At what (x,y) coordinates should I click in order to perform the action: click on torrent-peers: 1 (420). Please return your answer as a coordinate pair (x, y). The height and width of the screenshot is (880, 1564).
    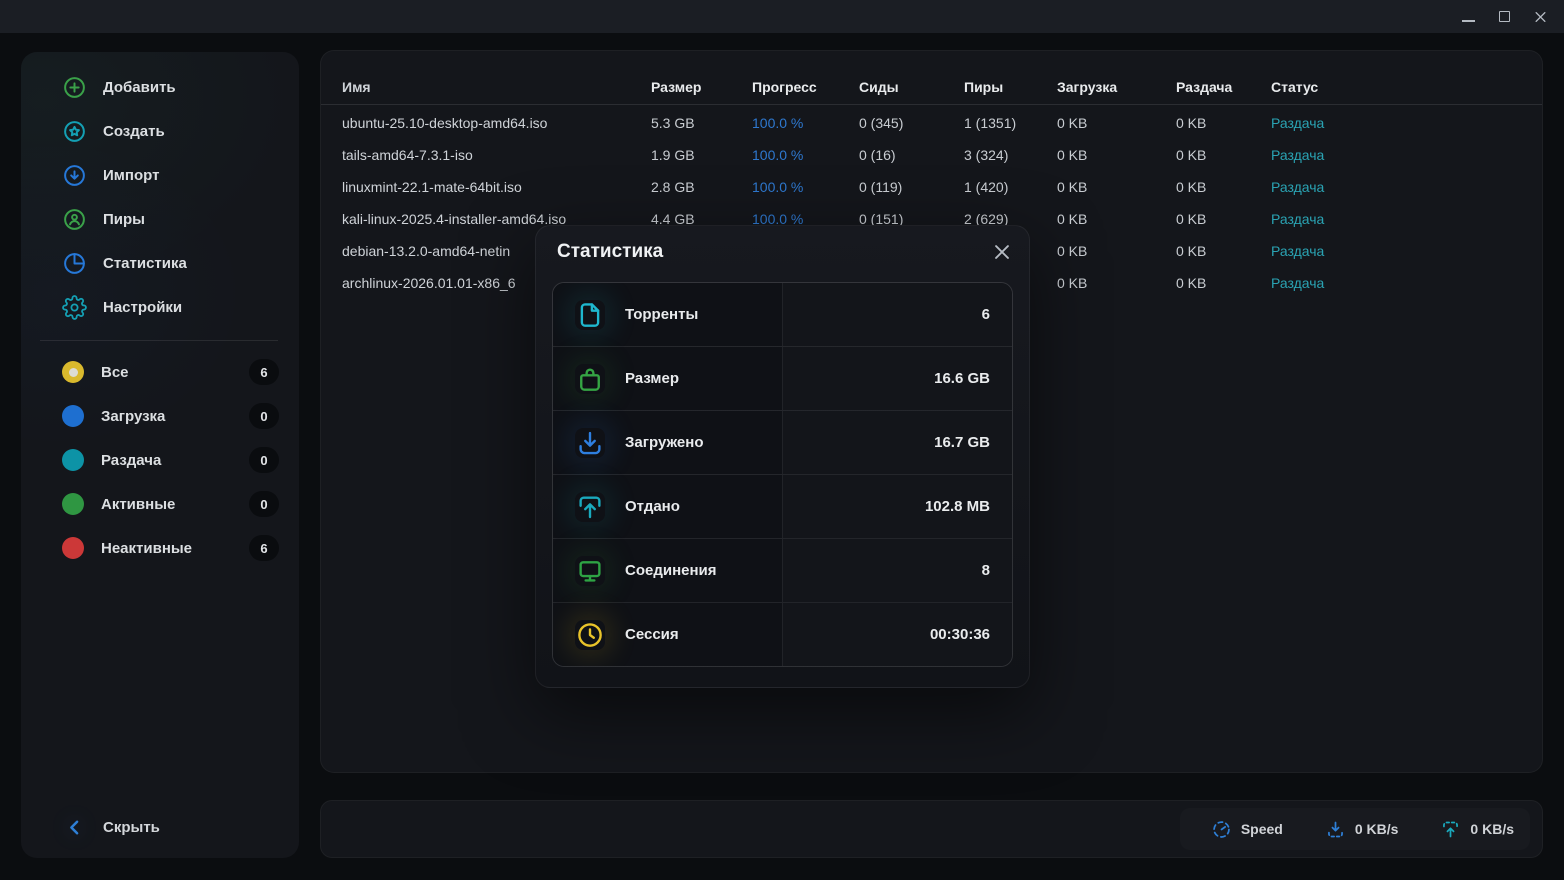
    Looking at the image, I should click on (986, 187).